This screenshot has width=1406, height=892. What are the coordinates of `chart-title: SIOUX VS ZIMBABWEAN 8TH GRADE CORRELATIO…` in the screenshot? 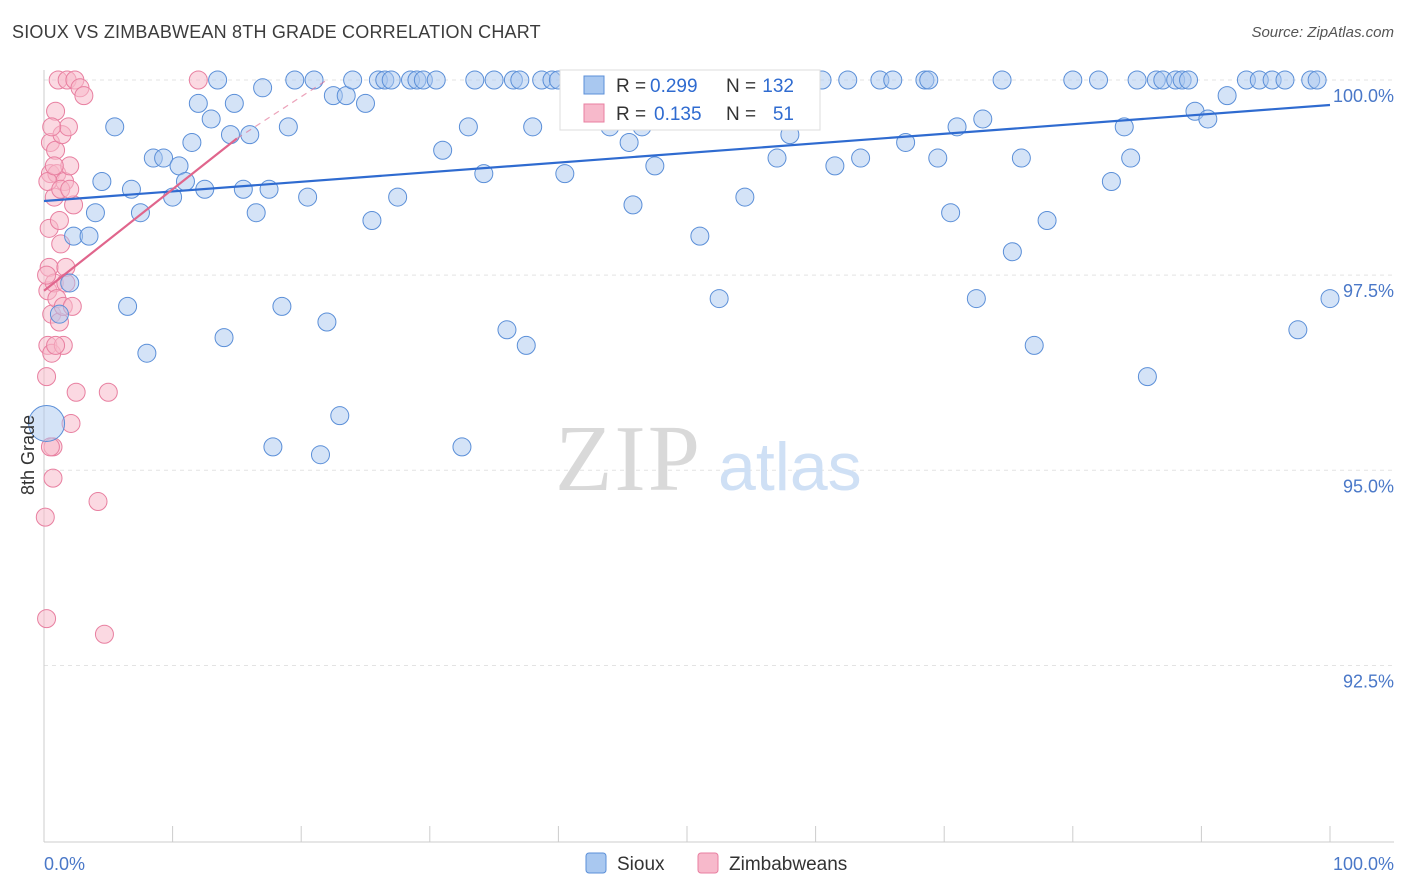 It's located at (276, 32).